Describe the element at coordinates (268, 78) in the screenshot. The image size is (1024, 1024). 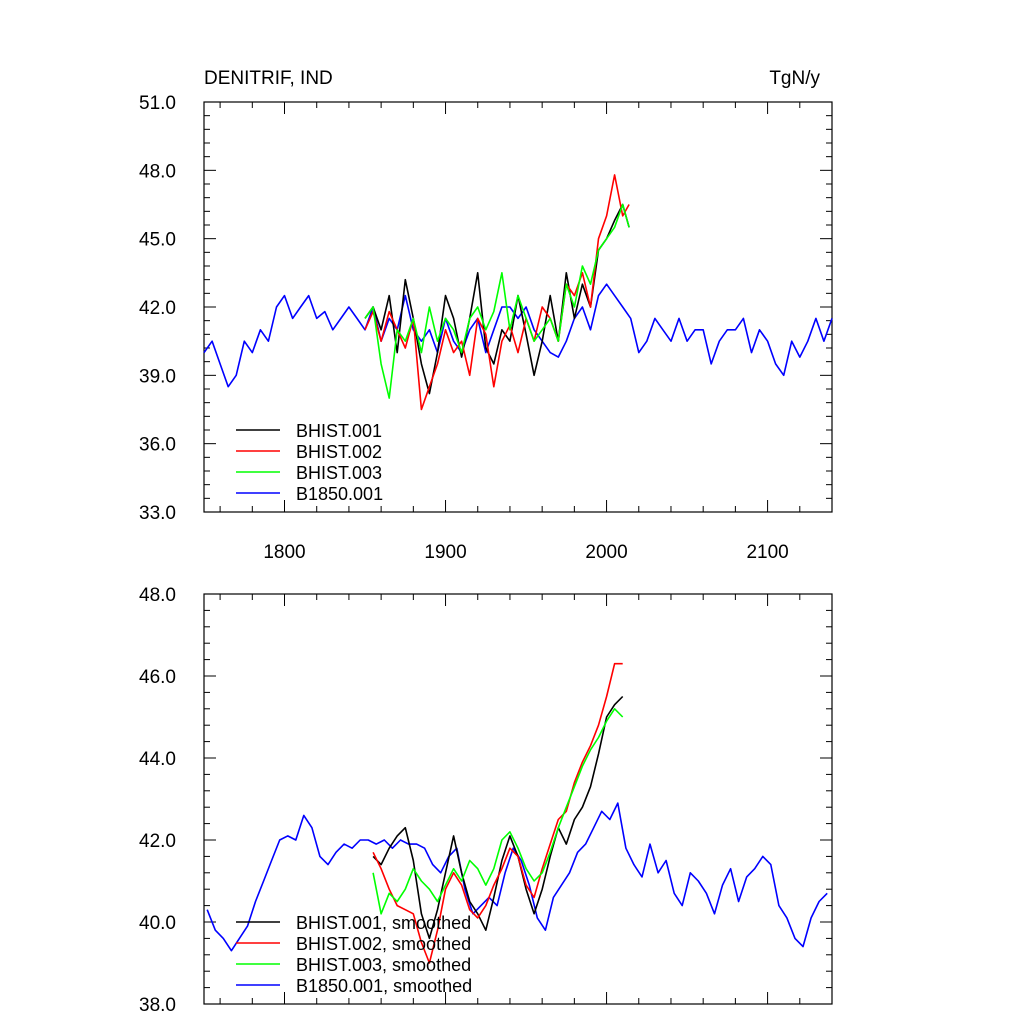
I see `chart-title: DENITRIF, IND` at that location.